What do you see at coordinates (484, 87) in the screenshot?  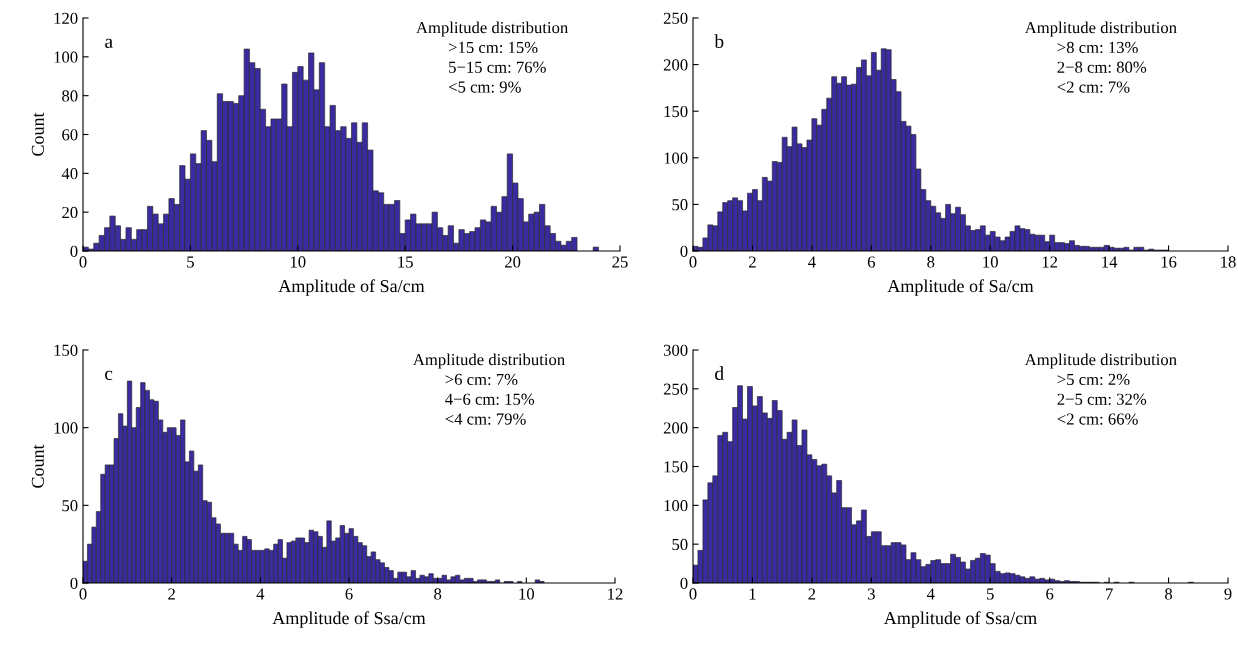 I see `annotation: <5 cm: 9%` at bounding box center [484, 87].